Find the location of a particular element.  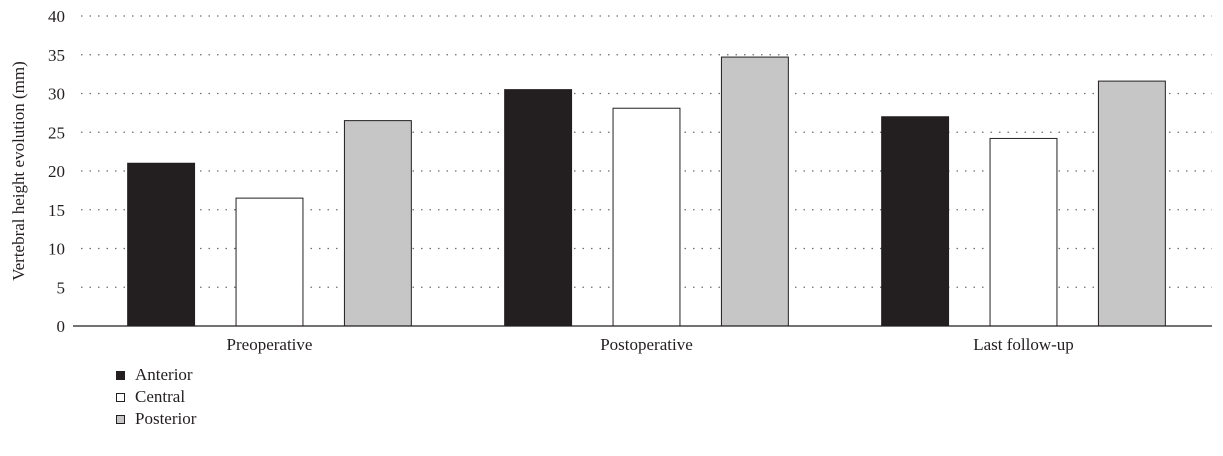

y-tick-label: 35 is located at coordinates (56, 55).